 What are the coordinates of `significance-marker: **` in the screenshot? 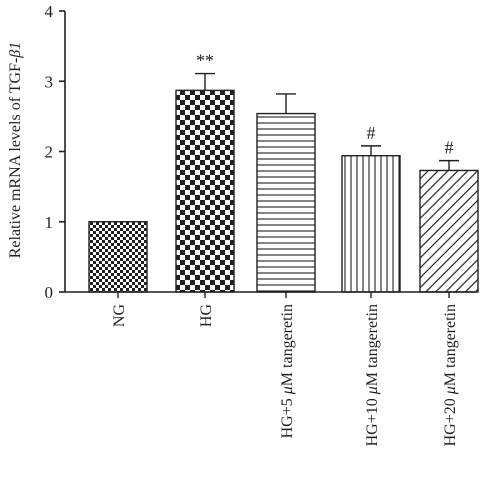 It's located at (205, 61).